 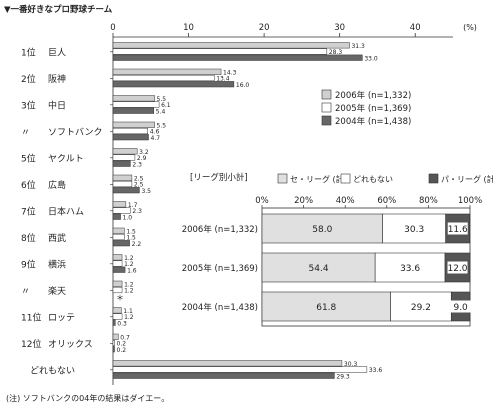 I want to click on bar-value-label: 14.3, so click(x=230, y=72).